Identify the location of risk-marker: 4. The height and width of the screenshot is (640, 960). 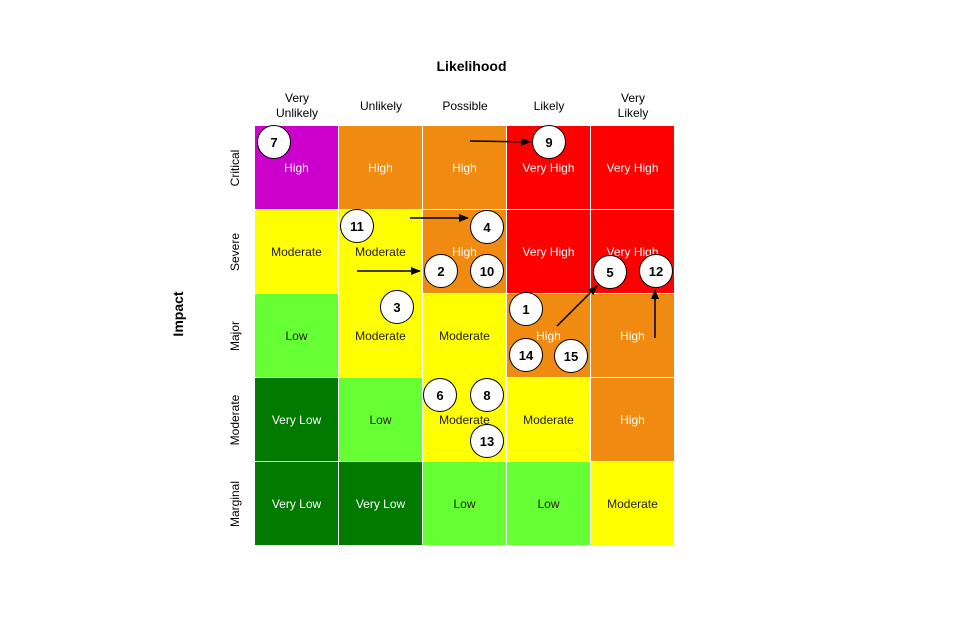
(487, 227).